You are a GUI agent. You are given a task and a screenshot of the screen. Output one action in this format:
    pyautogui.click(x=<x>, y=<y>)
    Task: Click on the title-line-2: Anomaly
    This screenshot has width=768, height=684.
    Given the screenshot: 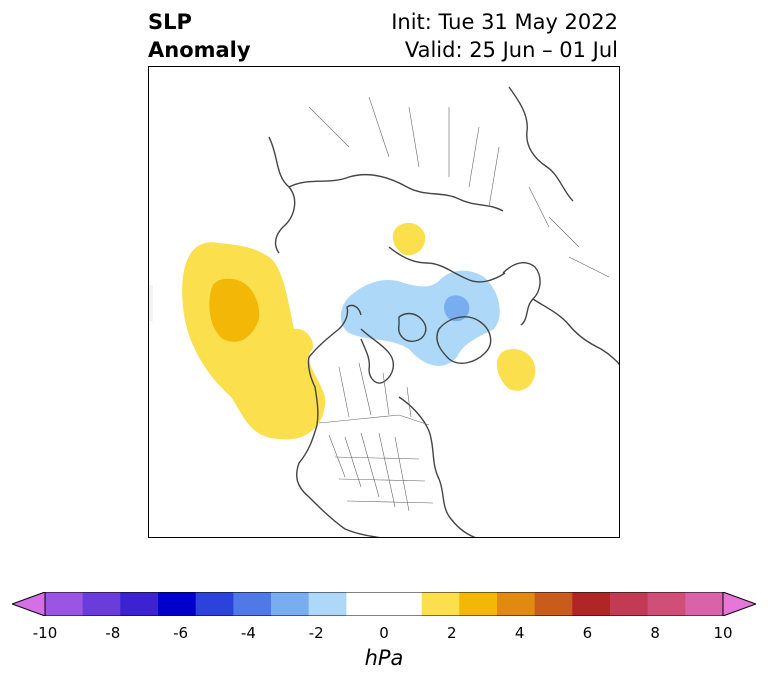 What is the action you would take?
    pyautogui.click(x=199, y=50)
    